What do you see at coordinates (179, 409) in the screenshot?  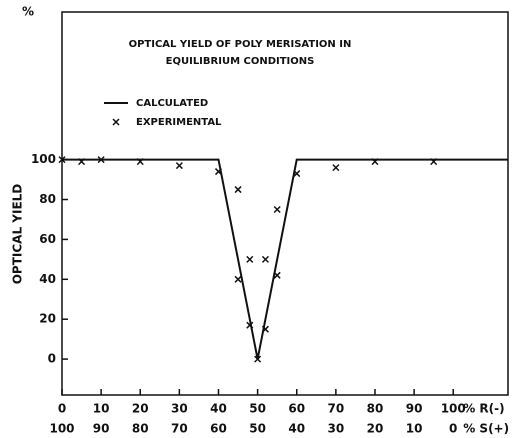 I see `x-tick-label: 30` at bounding box center [179, 409].